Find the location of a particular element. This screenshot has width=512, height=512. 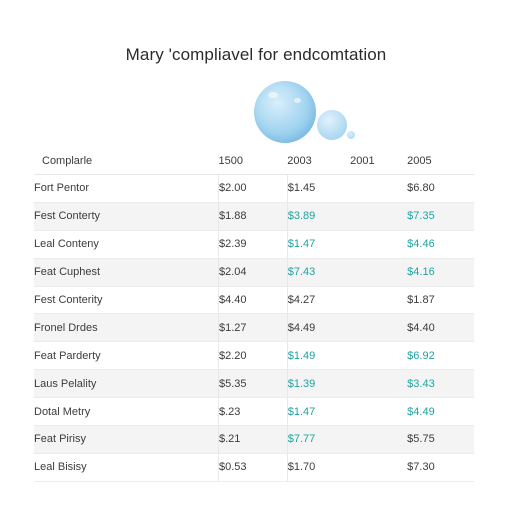

value-cell: $4.27 is located at coordinates (318, 300).